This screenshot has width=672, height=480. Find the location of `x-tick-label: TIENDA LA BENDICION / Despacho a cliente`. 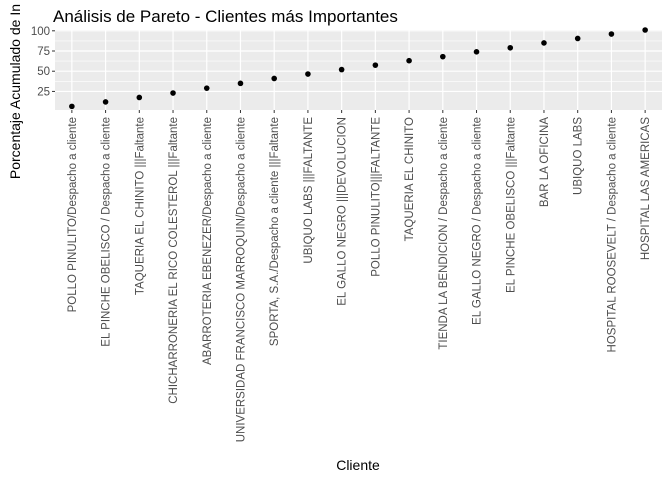

x-tick-label: TIENDA LA BENDICION / Despacho a cliente is located at coordinates (444, 233).